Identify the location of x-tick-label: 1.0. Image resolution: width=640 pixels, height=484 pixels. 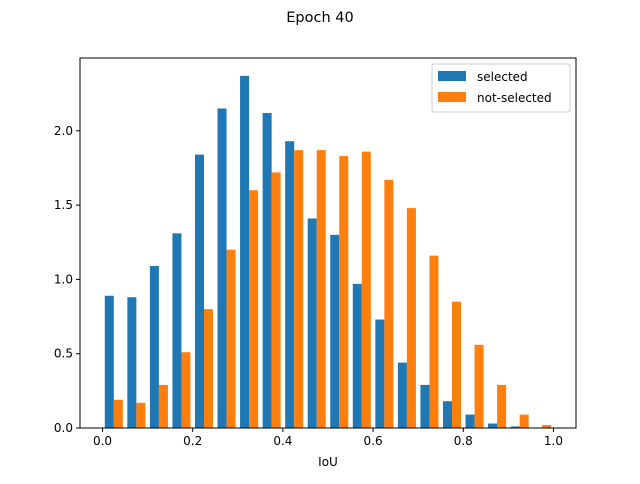
(553, 441).